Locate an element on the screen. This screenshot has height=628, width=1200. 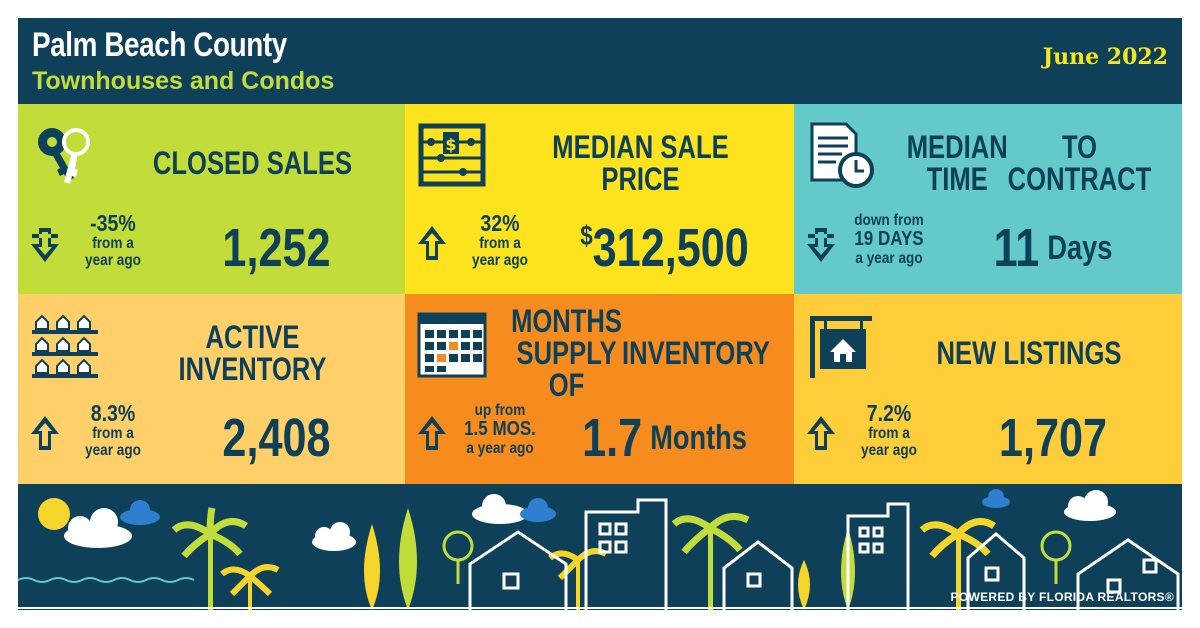
change-text: 7.2% from a year ago is located at coordinates (889, 430).